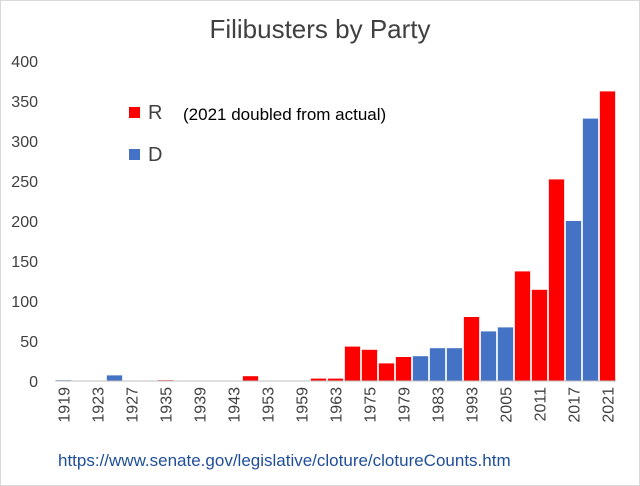  Describe the element at coordinates (473, 405) in the screenshot. I see `x-tick-label: 1993` at that location.